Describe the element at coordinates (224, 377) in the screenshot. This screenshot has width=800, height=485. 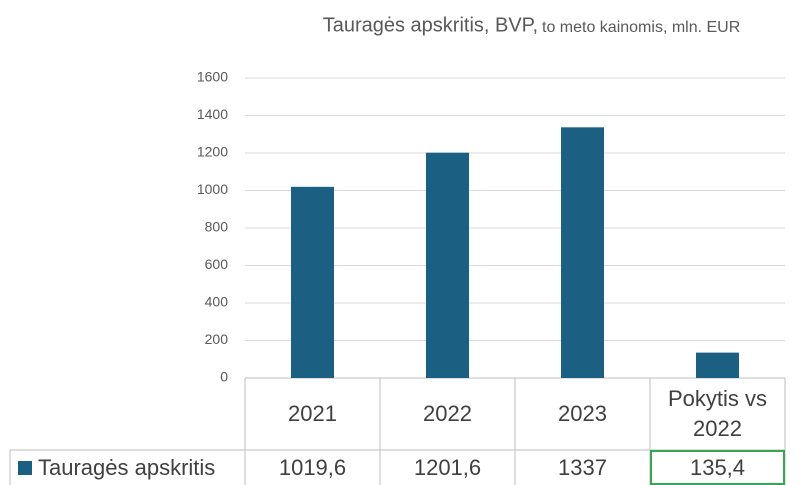
I see `y-tick-label: 0` at that location.